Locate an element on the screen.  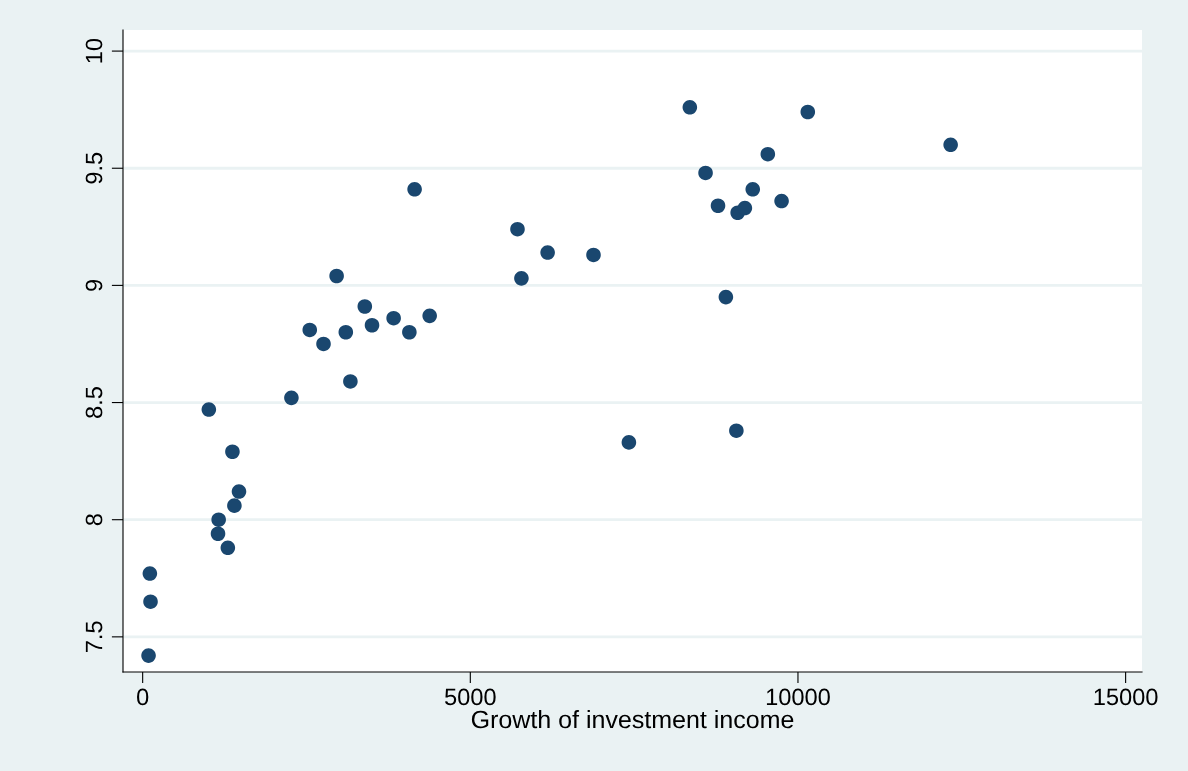
x-tick-label: 0 is located at coordinates (143, 697).